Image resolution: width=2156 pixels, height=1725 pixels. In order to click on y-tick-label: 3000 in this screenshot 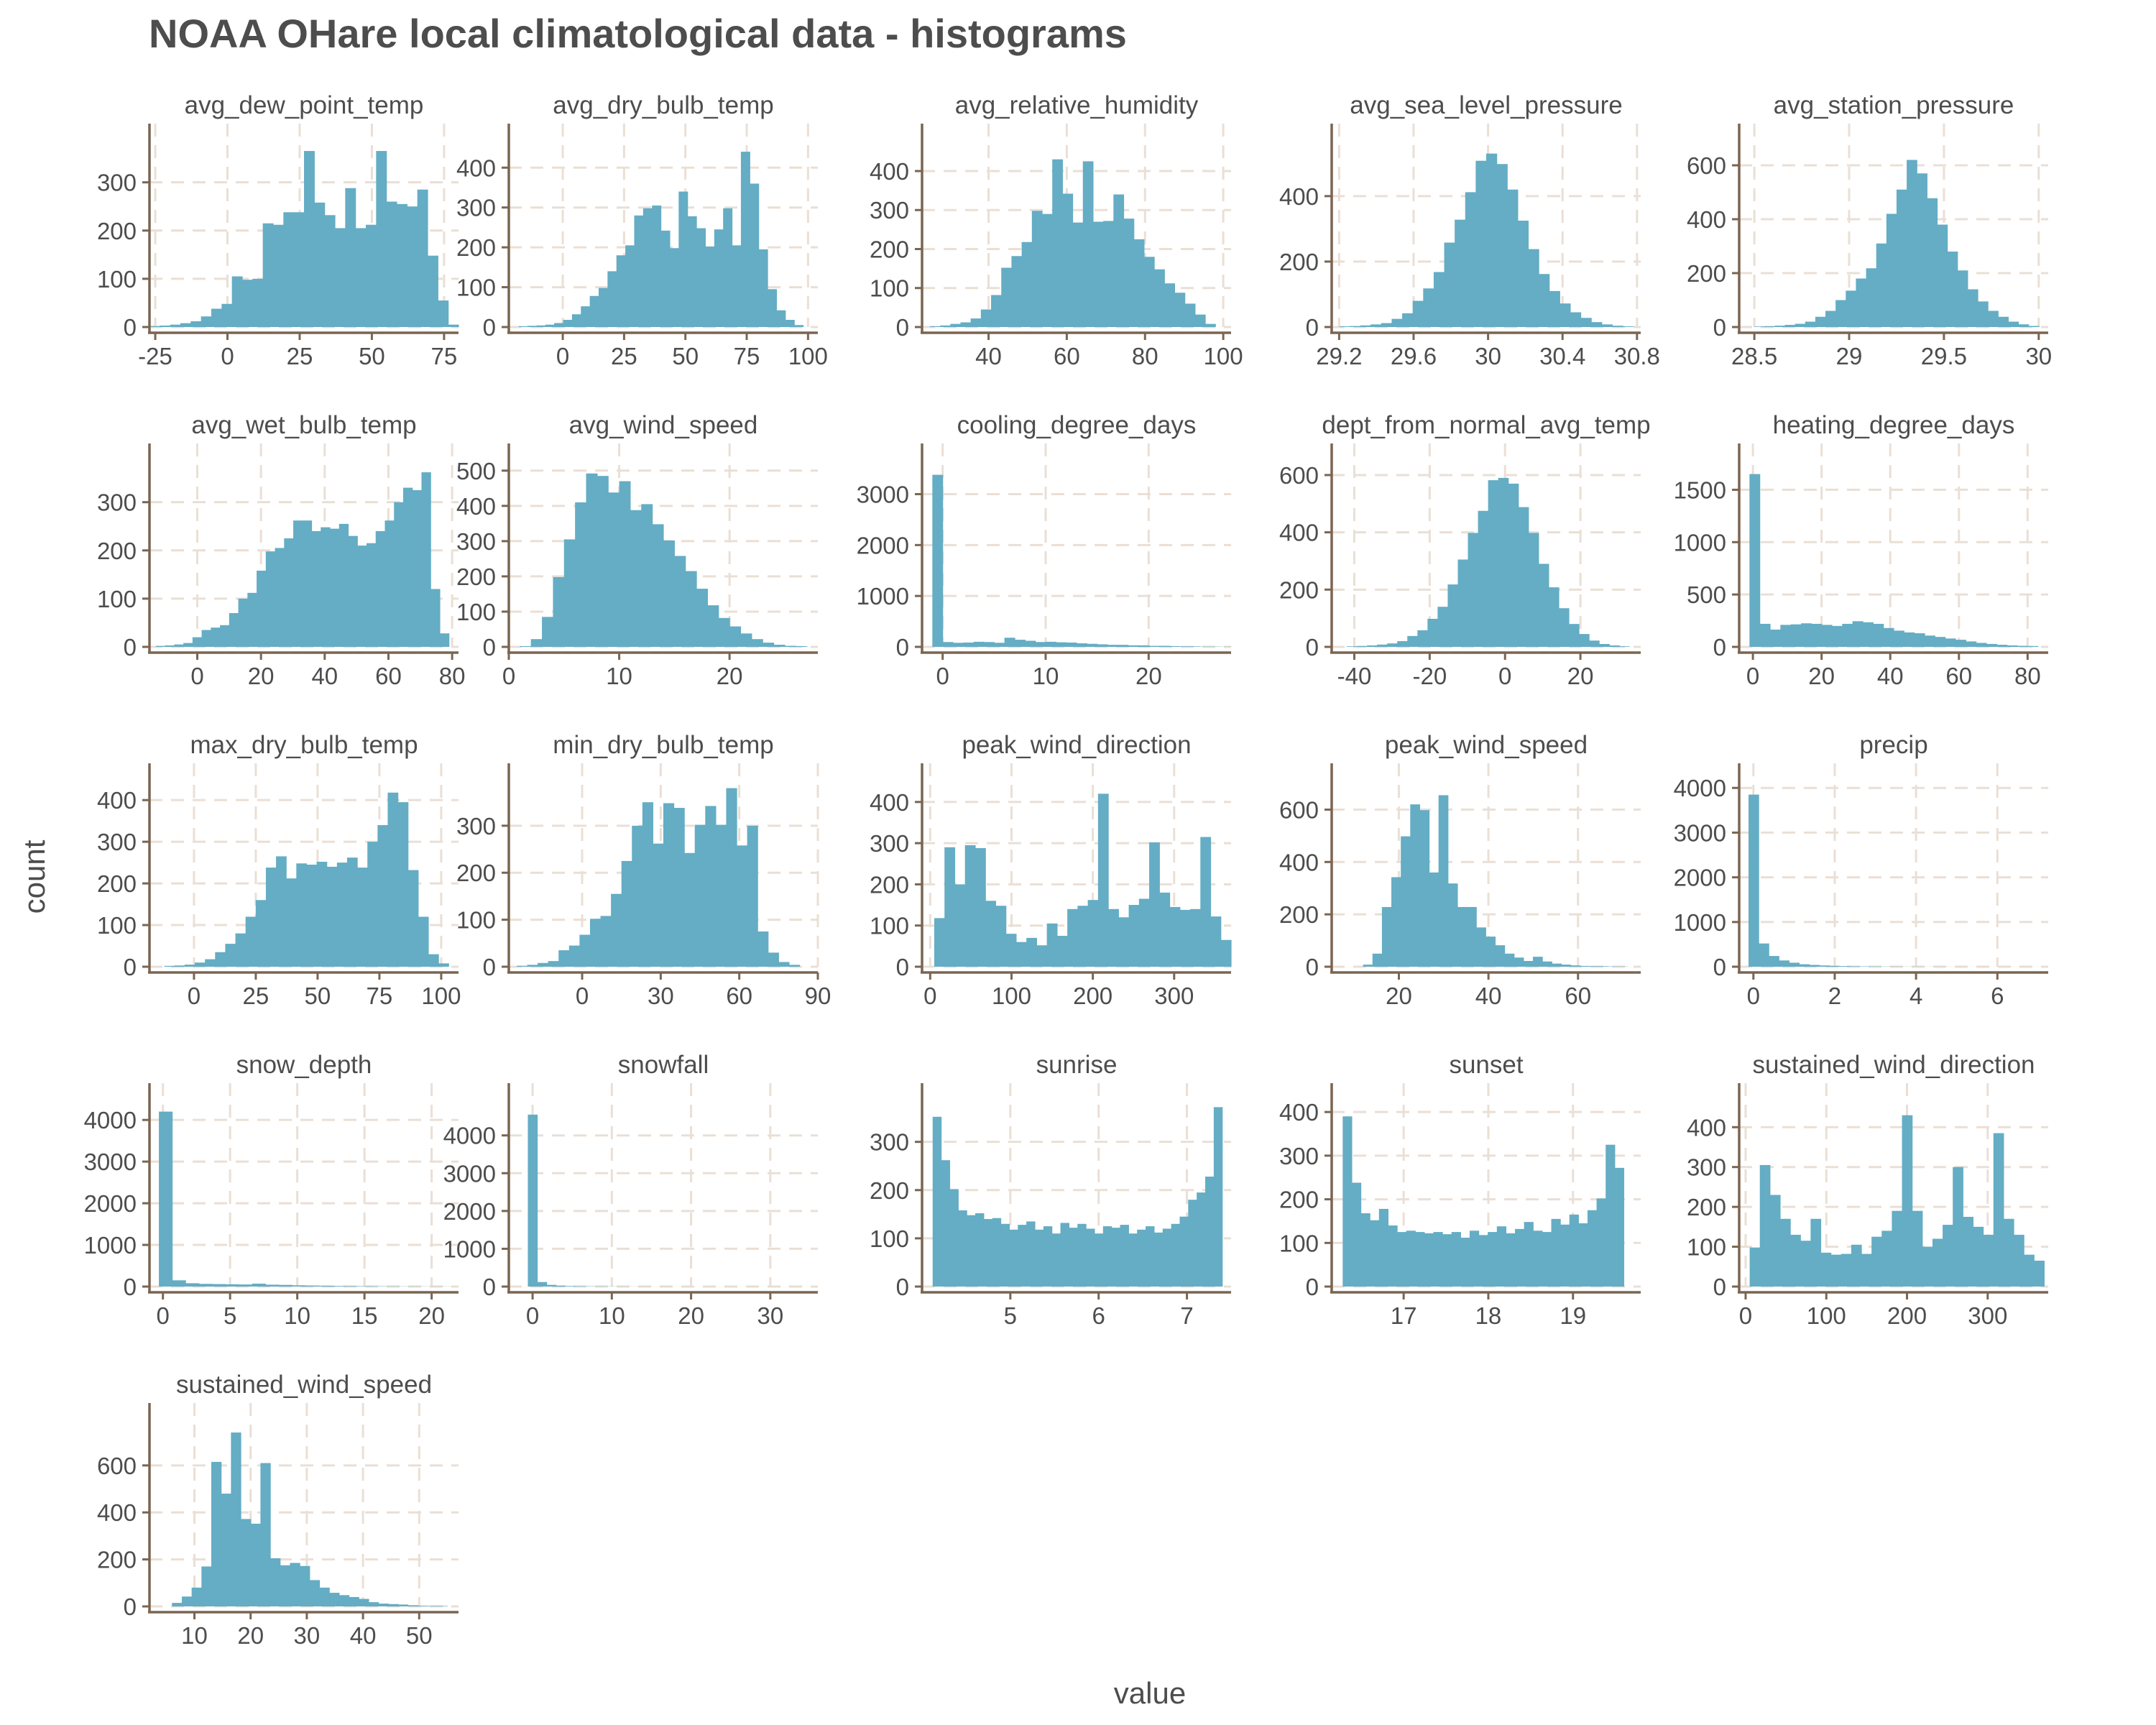, I will do `click(1700, 832)`.